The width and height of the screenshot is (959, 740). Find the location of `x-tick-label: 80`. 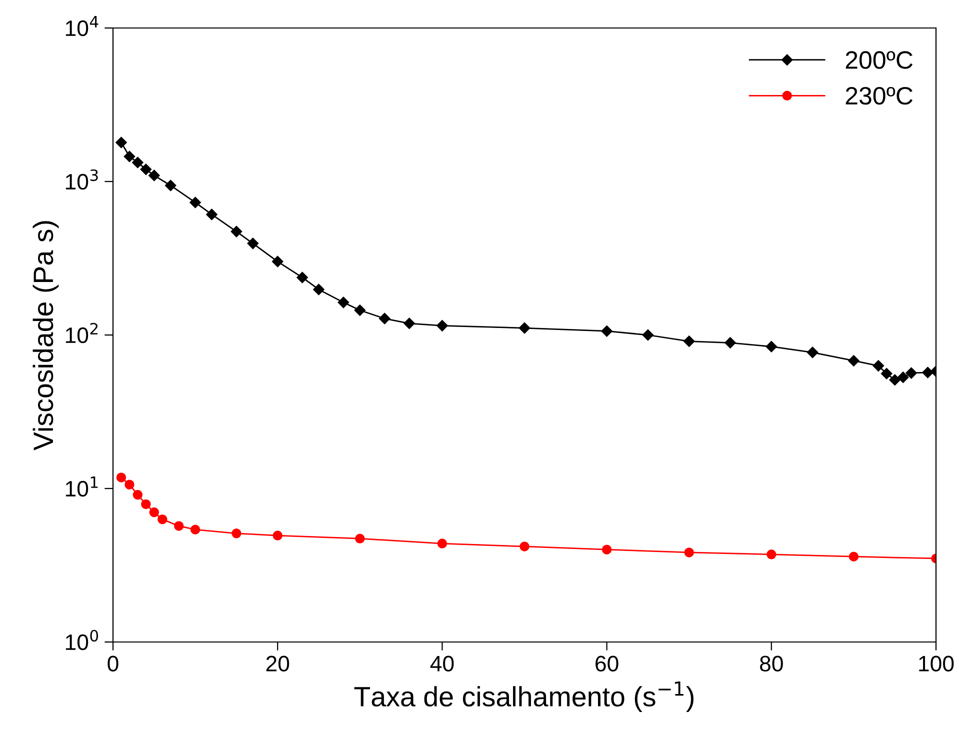

x-tick-label: 80 is located at coordinates (771, 664).